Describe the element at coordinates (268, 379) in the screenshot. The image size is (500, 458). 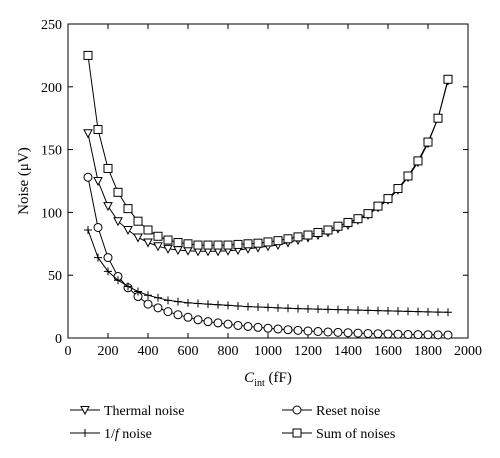
I see `x-axis-title: Cint (fF)` at that location.